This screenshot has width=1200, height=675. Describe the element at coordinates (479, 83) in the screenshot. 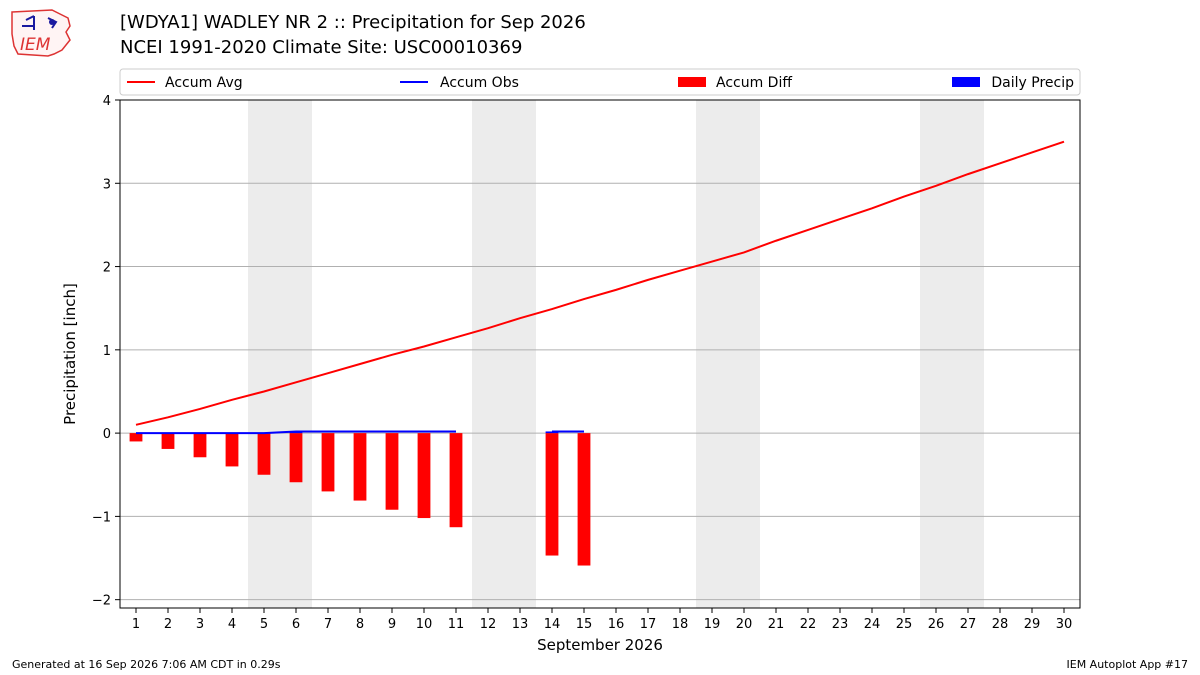

I see `legend-label: Accum Obs` at that location.